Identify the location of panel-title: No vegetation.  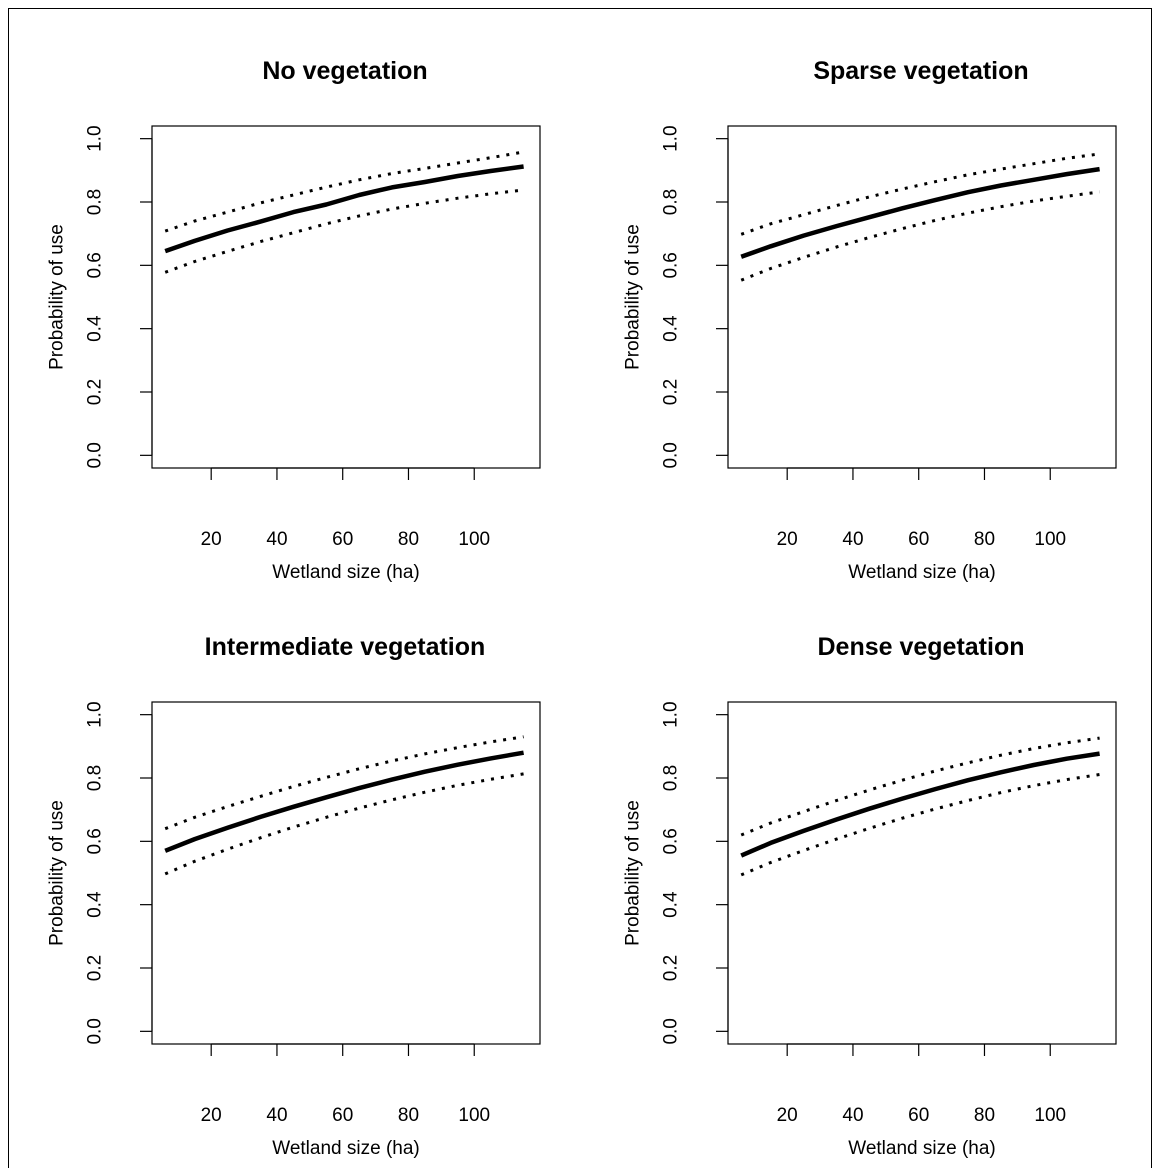
(344, 71).